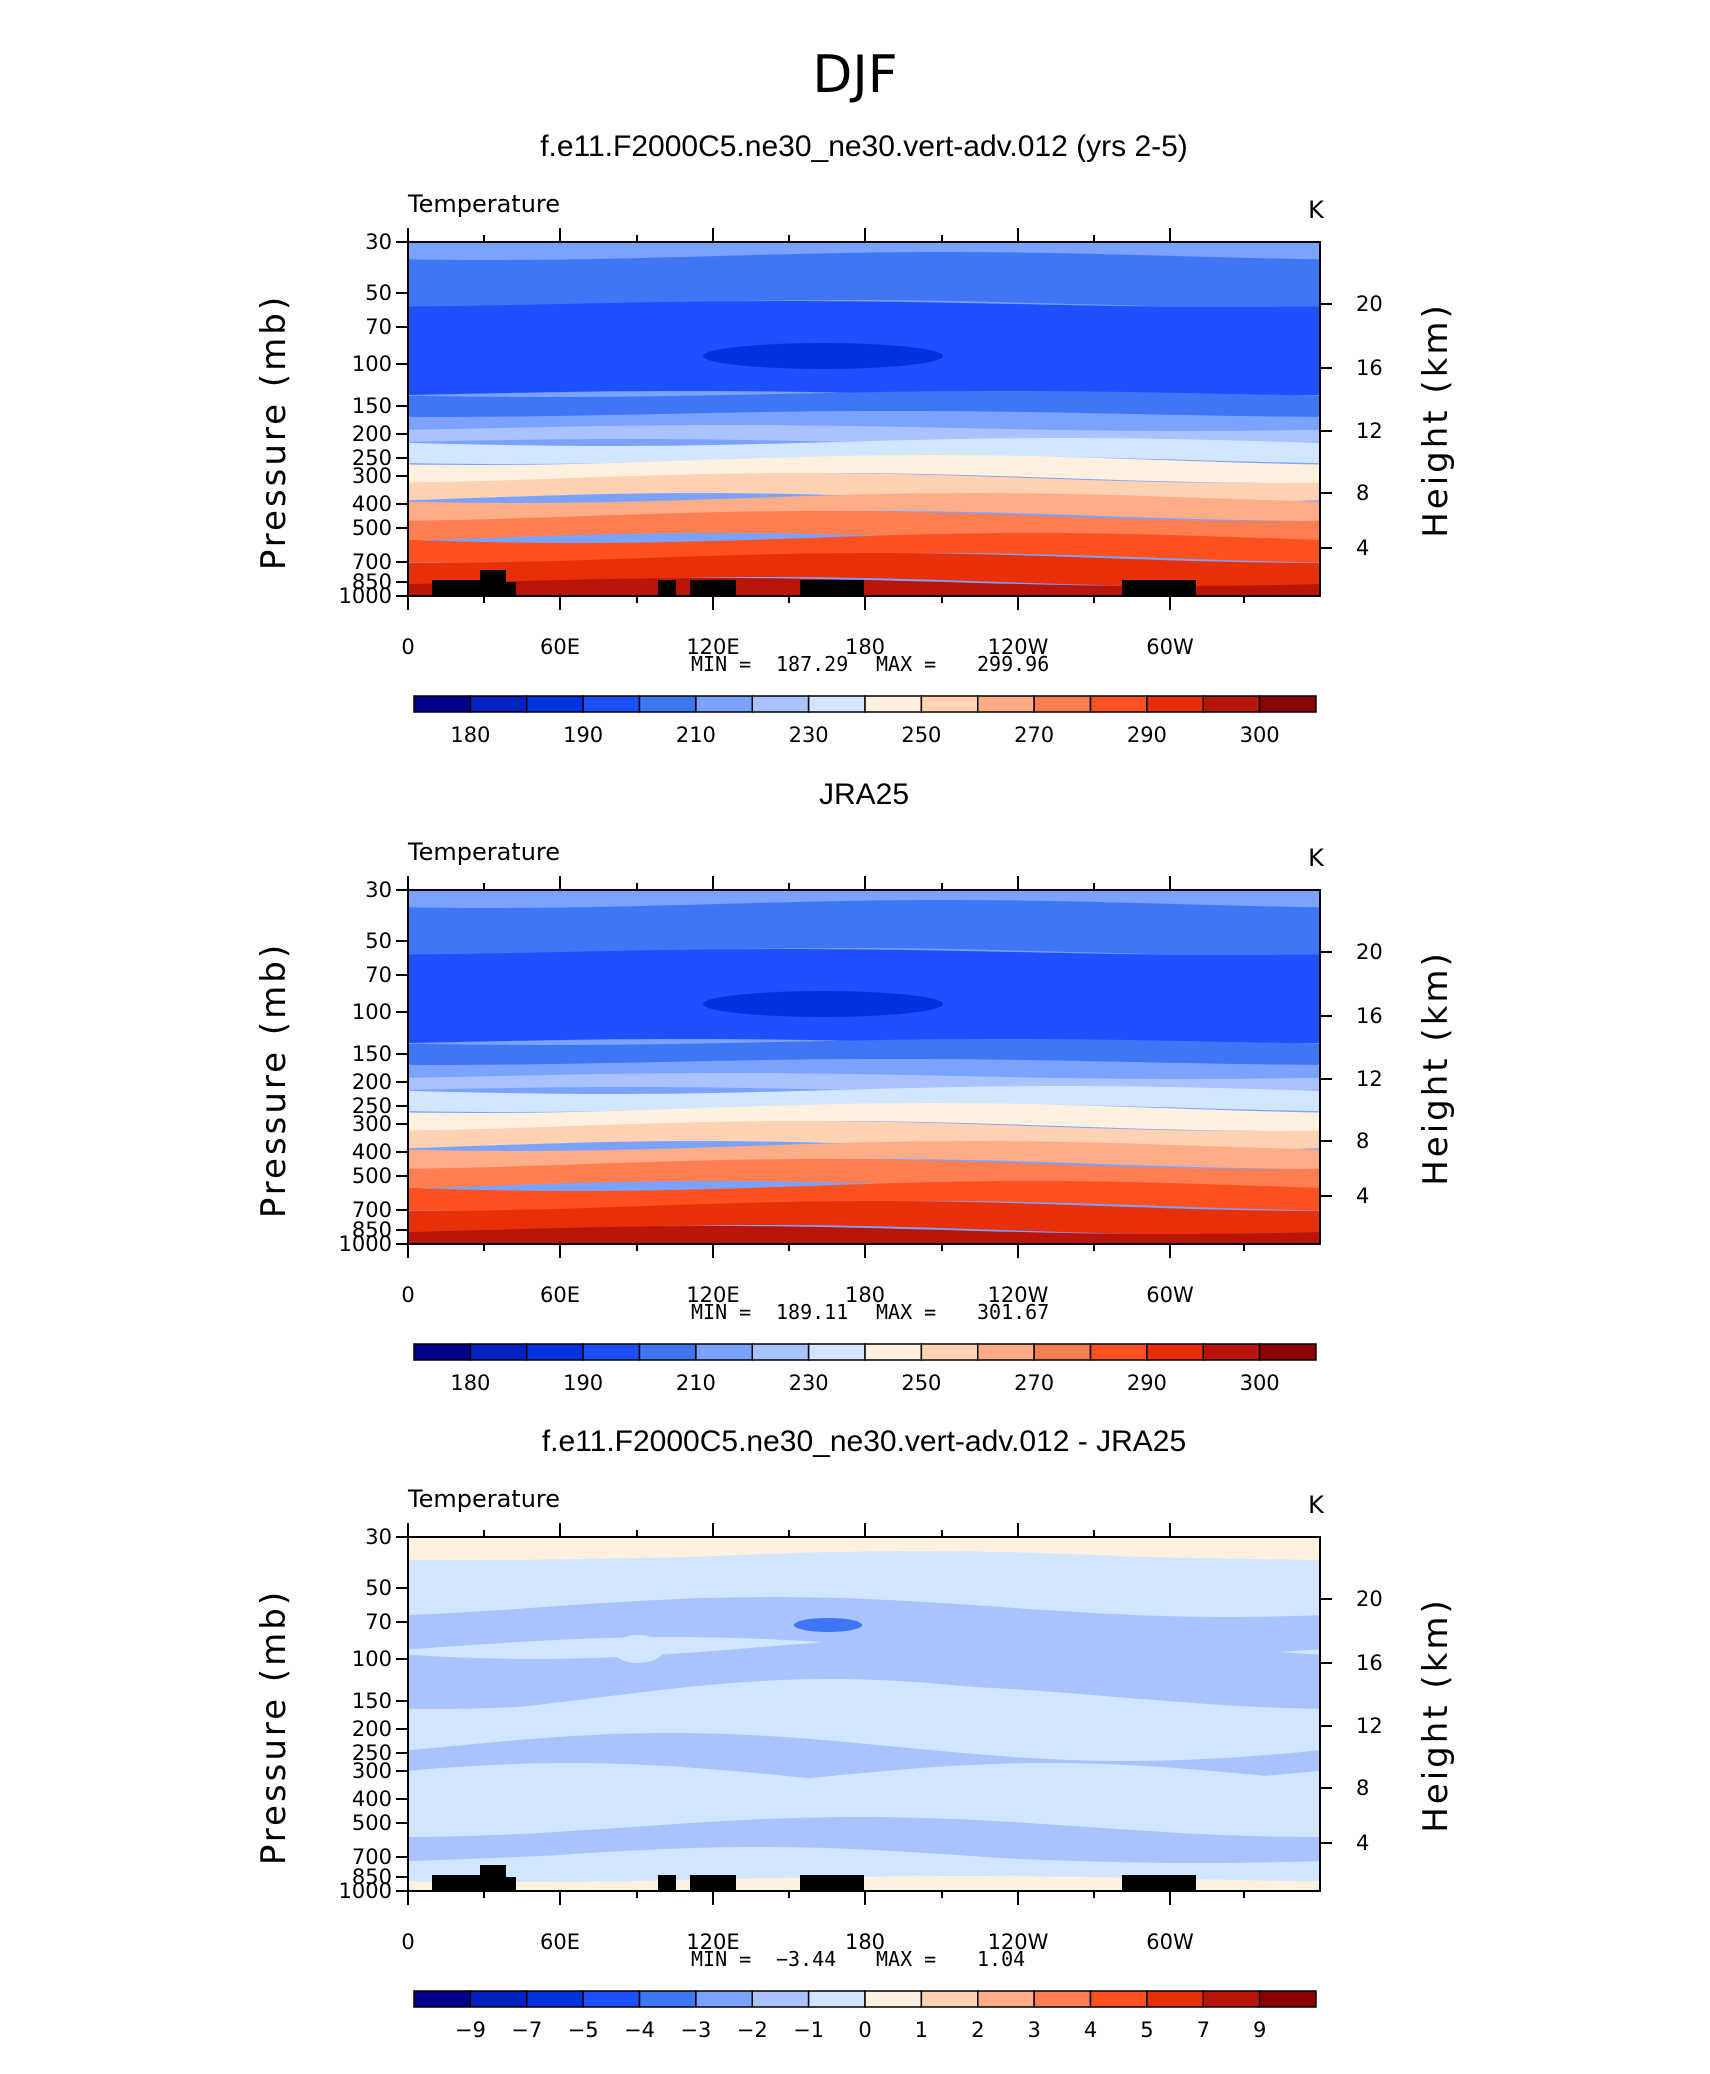 The height and width of the screenshot is (2074, 1710). Describe the element at coordinates (696, 735) in the screenshot. I see `colorbar-label: 210` at that location.